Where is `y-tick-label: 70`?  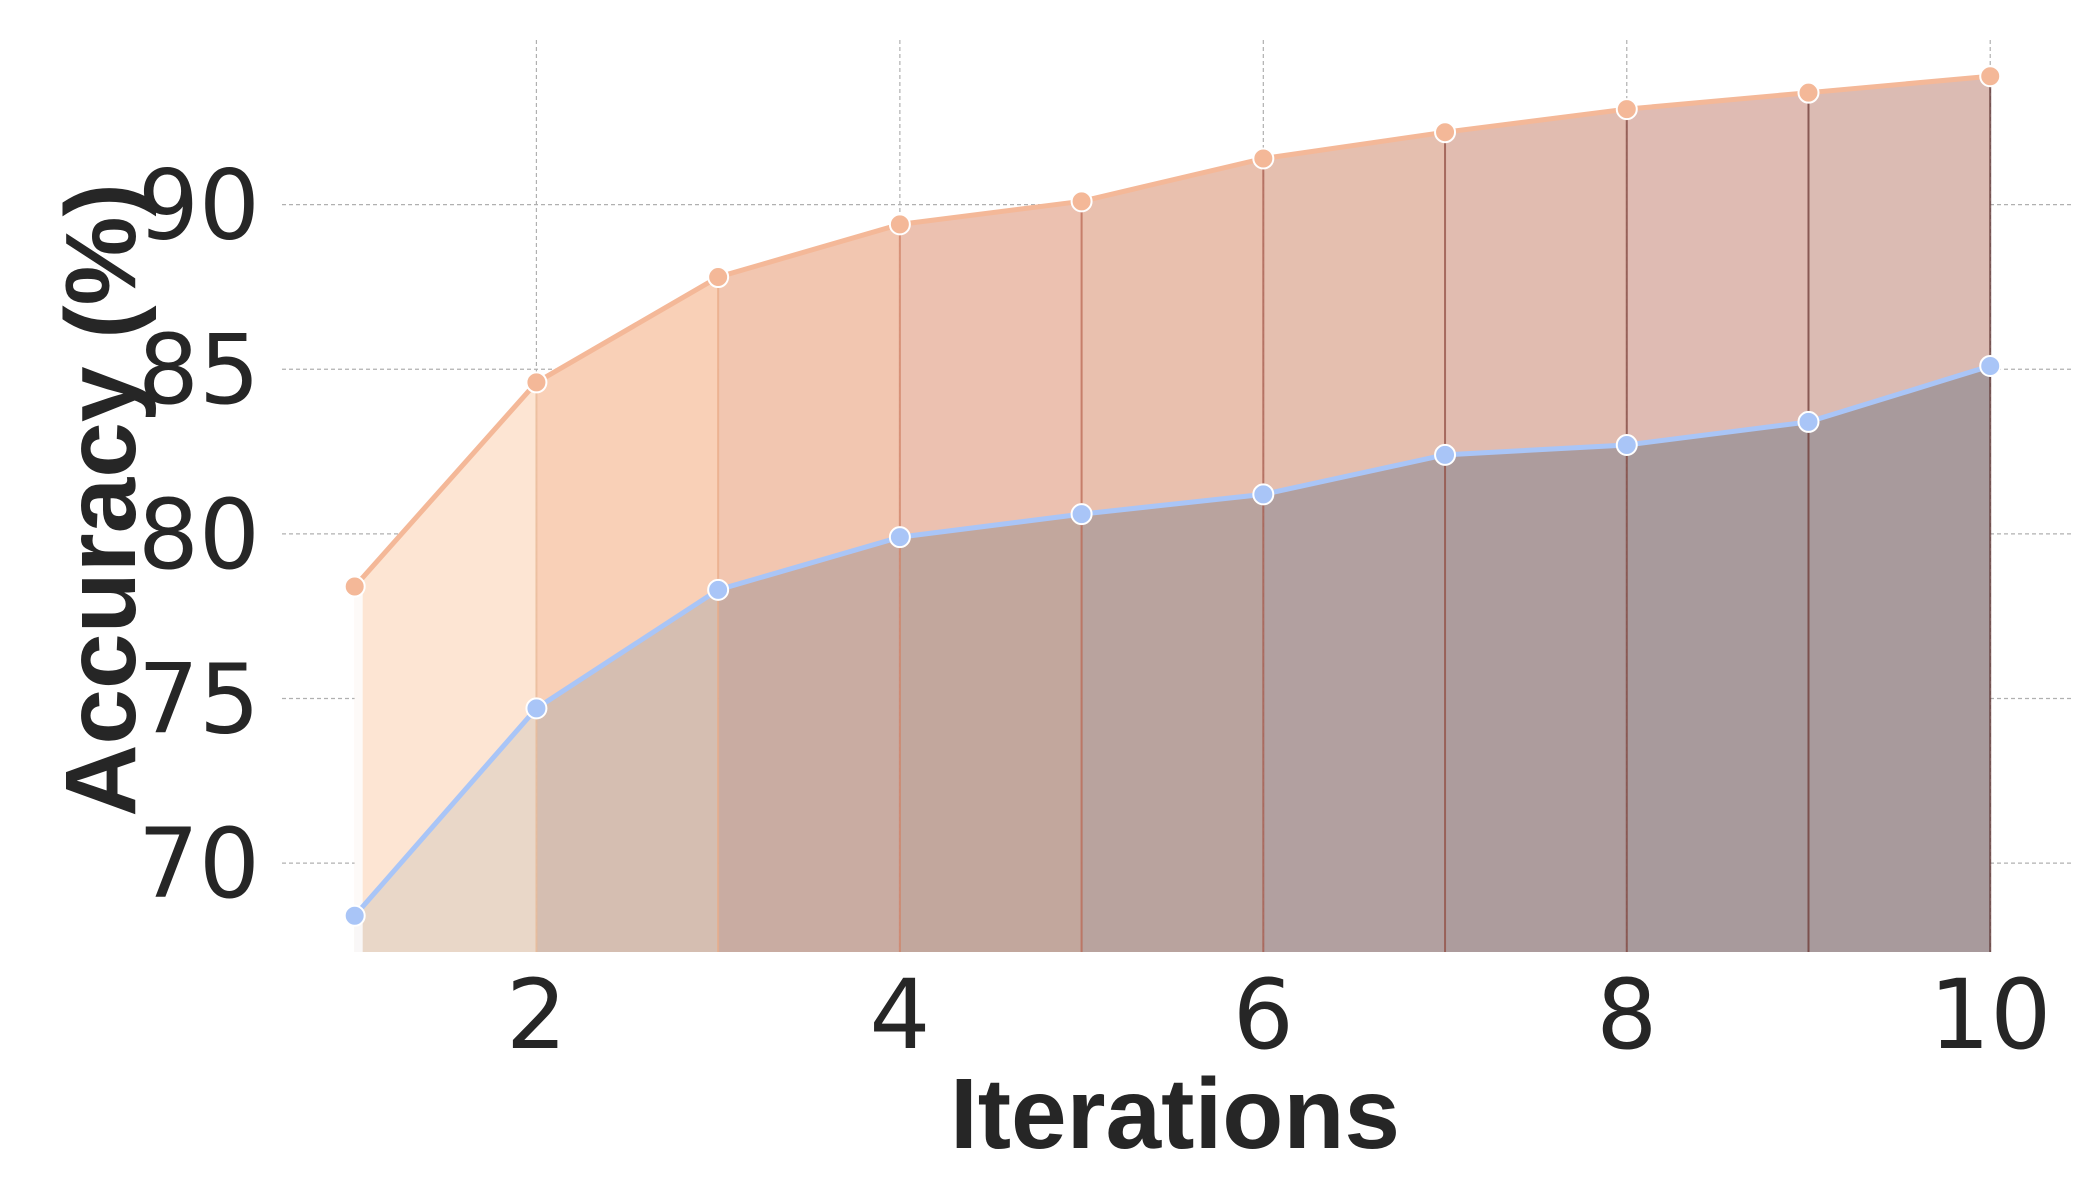
y-tick-label: 70 is located at coordinates (199, 864).